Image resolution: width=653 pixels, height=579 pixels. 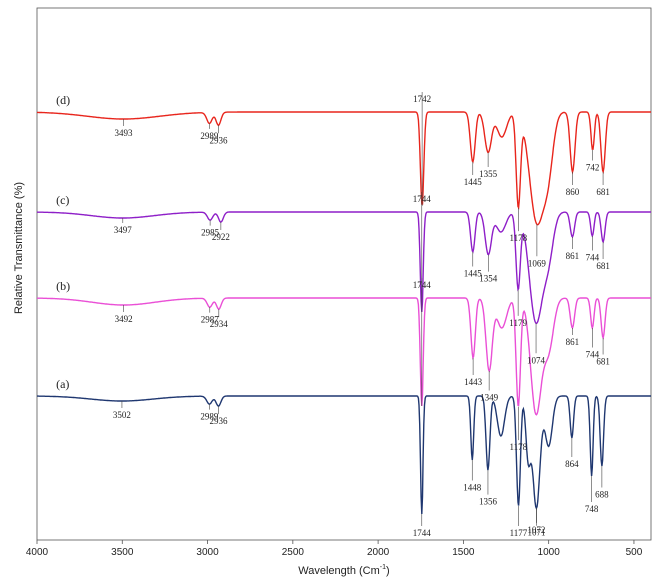 What do you see at coordinates (383, 567) in the screenshot?
I see `x-axis-label-superscript: -1` at bounding box center [383, 567].